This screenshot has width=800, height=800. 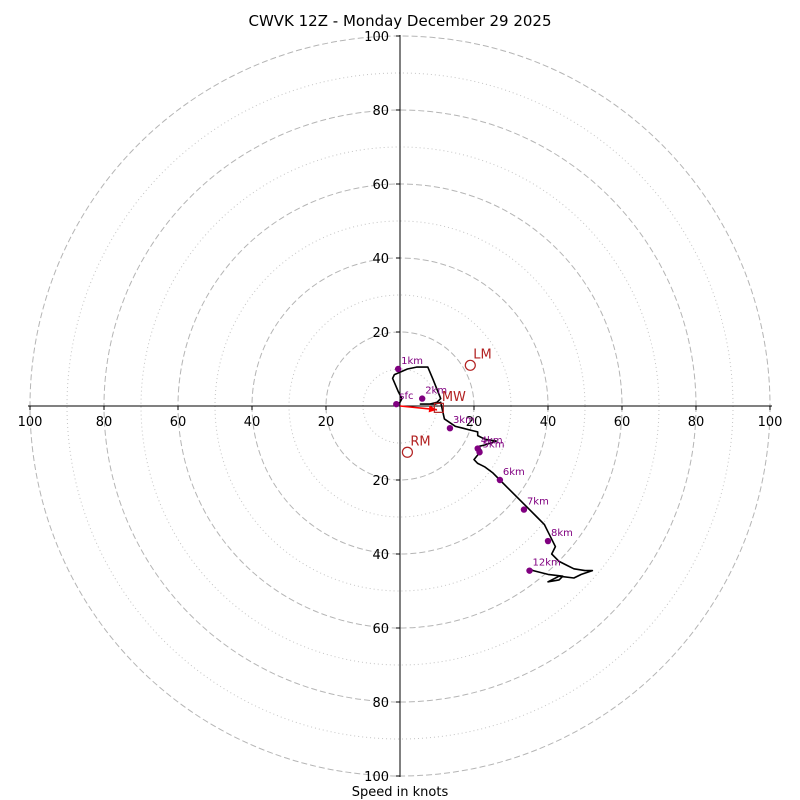 What do you see at coordinates (454, 397) in the screenshot?
I see `storm-motion-label-mw: MW` at bounding box center [454, 397].